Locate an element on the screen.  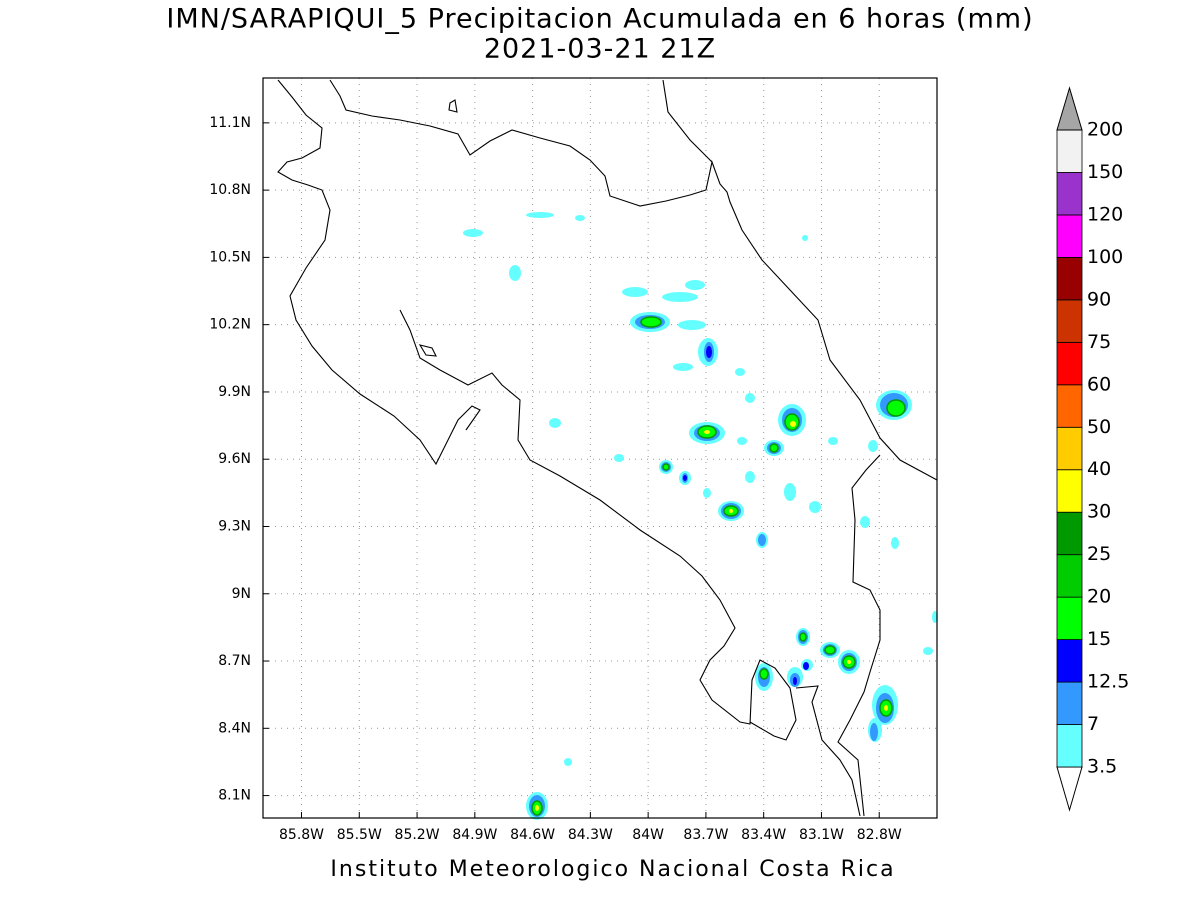
colorbar-label: 7 is located at coordinates (1093, 724).